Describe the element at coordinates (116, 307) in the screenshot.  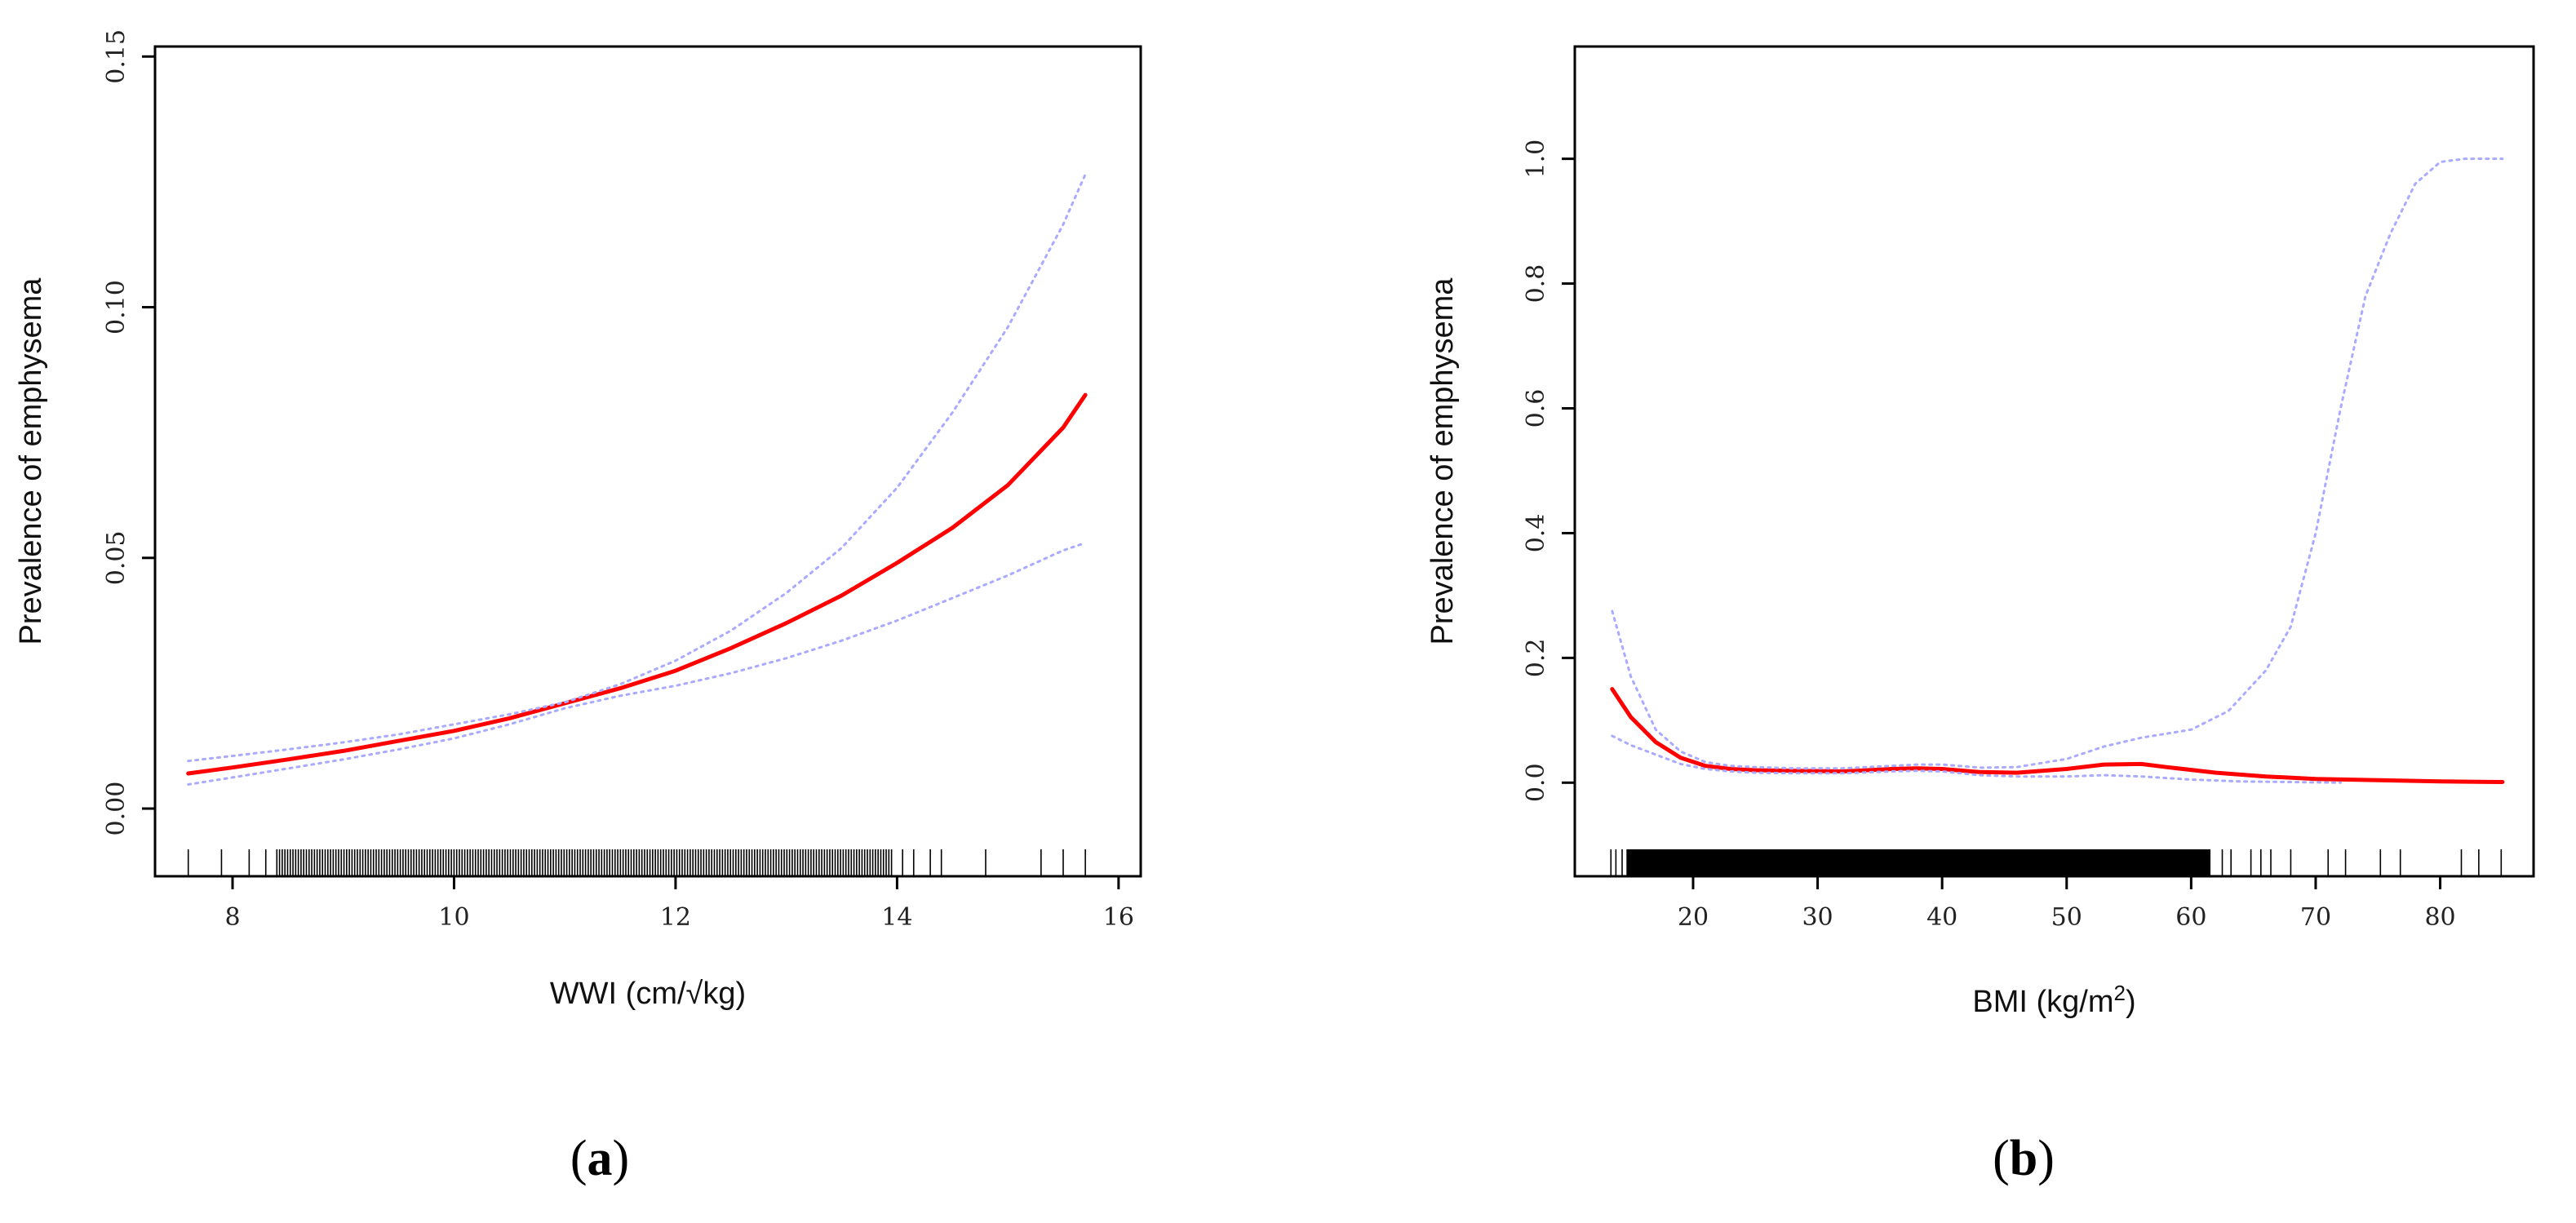
I see `y-tick-label: 0.10` at that location.